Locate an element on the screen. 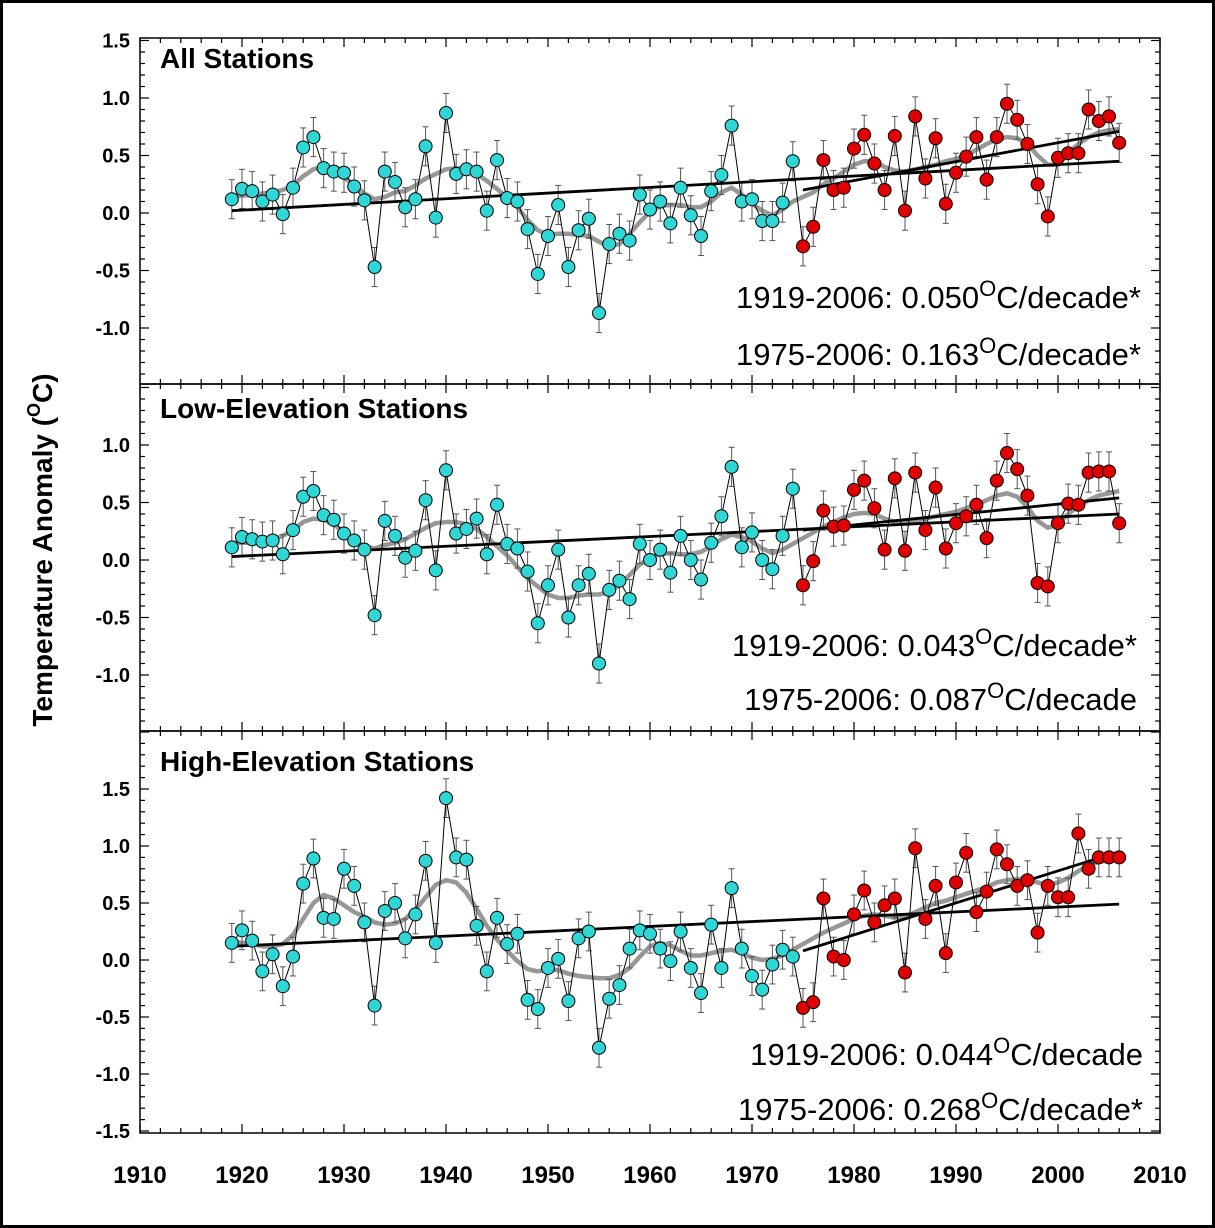  trend-rate-unit: C/decade is located at coordinates (1076, 1054).